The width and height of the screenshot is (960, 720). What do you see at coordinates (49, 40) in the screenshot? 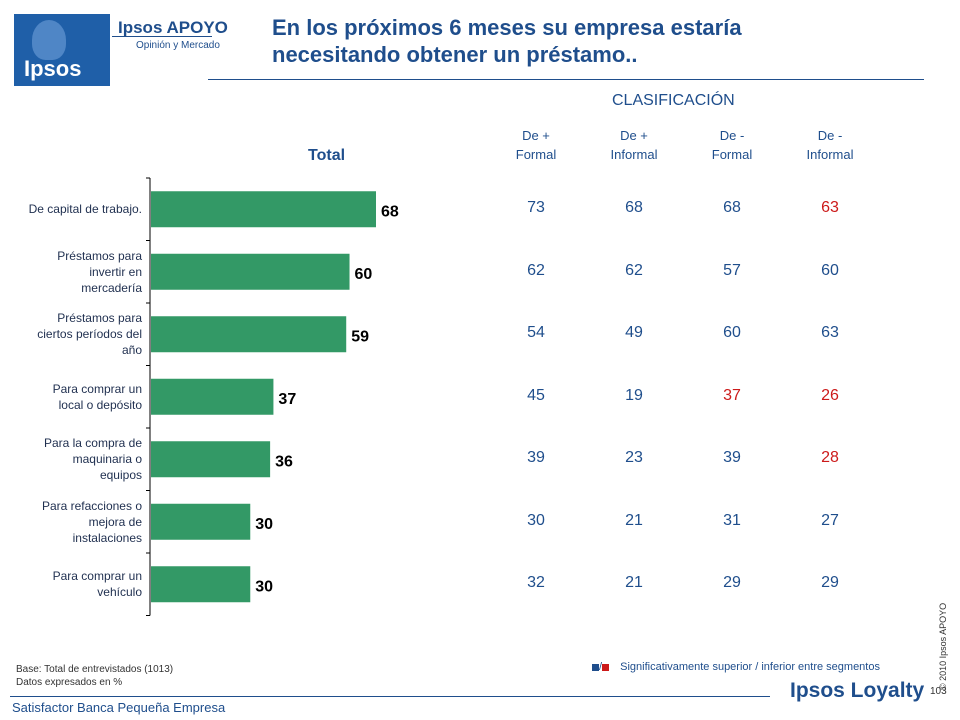
I see `logo-head-icon` at bounding box center [49, 40].